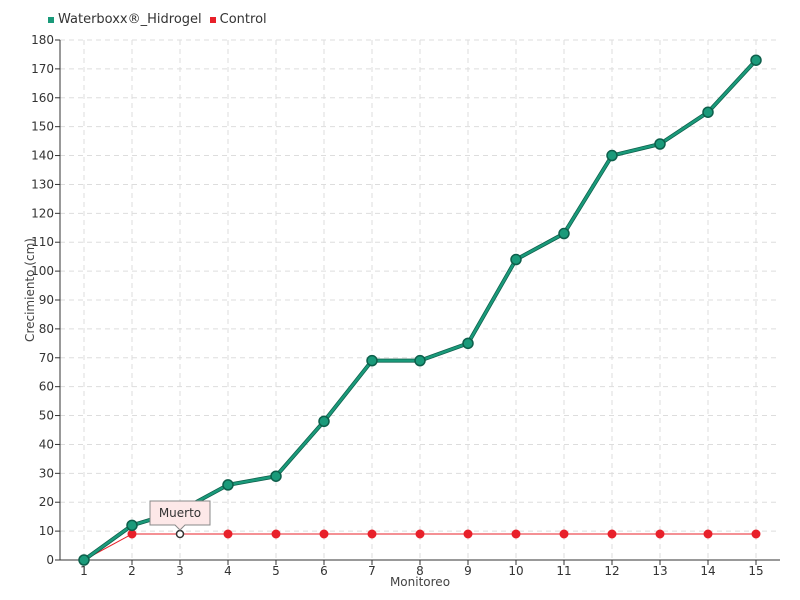  I want to click on x-tick-label: 2, so click(132, 571).